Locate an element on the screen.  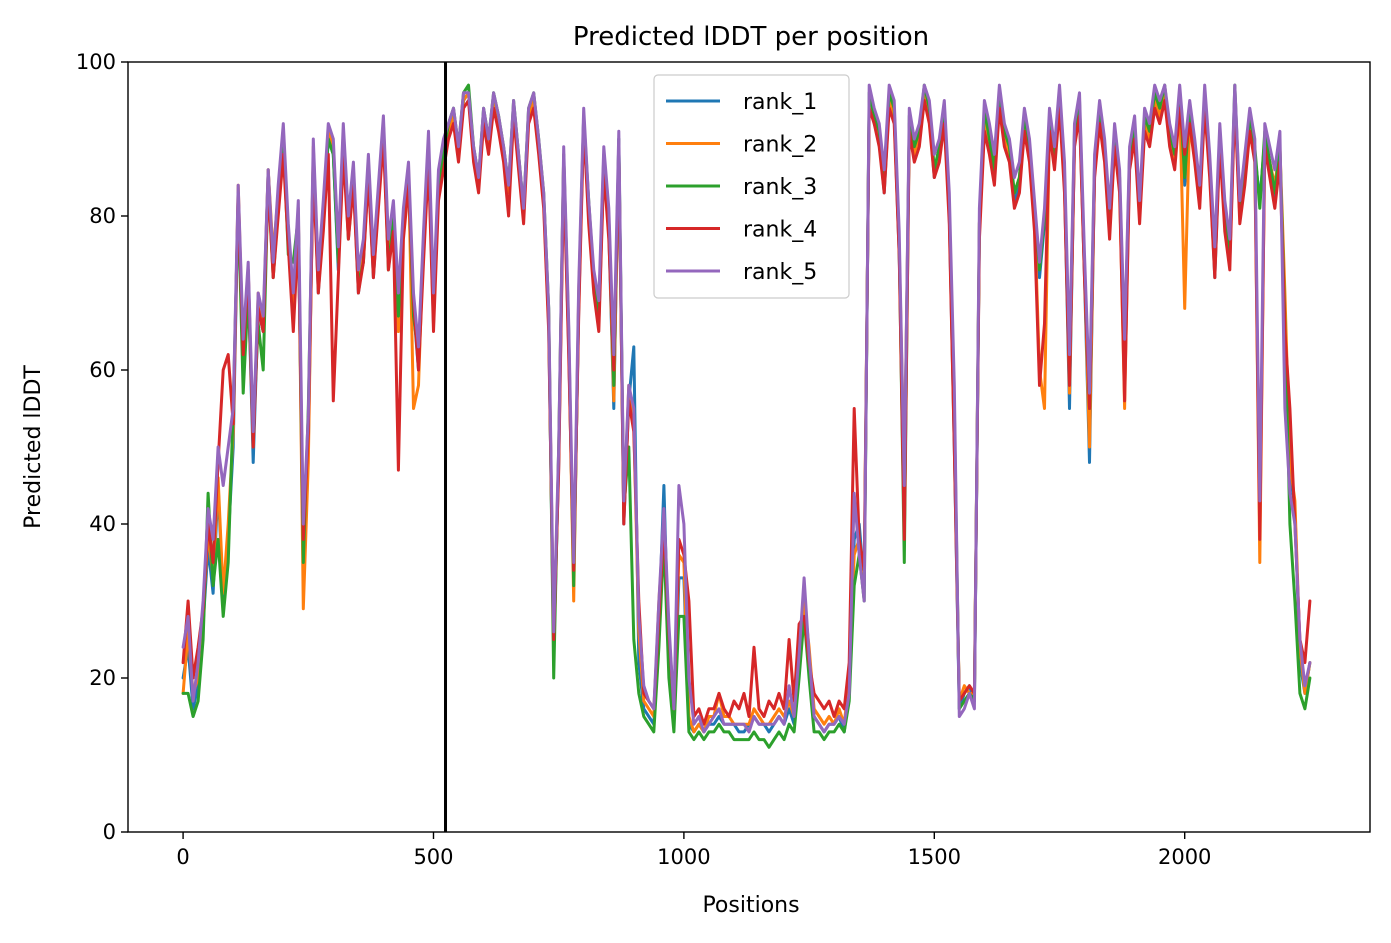
y-tick-label: 20 is located at coordinates (102, 678).